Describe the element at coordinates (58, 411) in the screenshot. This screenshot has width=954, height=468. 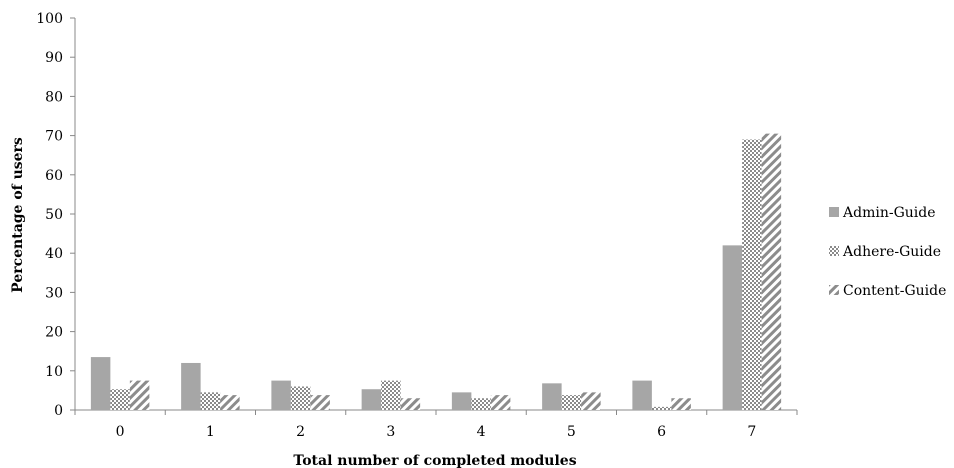
I see `y-tick-label: 0` at that location.